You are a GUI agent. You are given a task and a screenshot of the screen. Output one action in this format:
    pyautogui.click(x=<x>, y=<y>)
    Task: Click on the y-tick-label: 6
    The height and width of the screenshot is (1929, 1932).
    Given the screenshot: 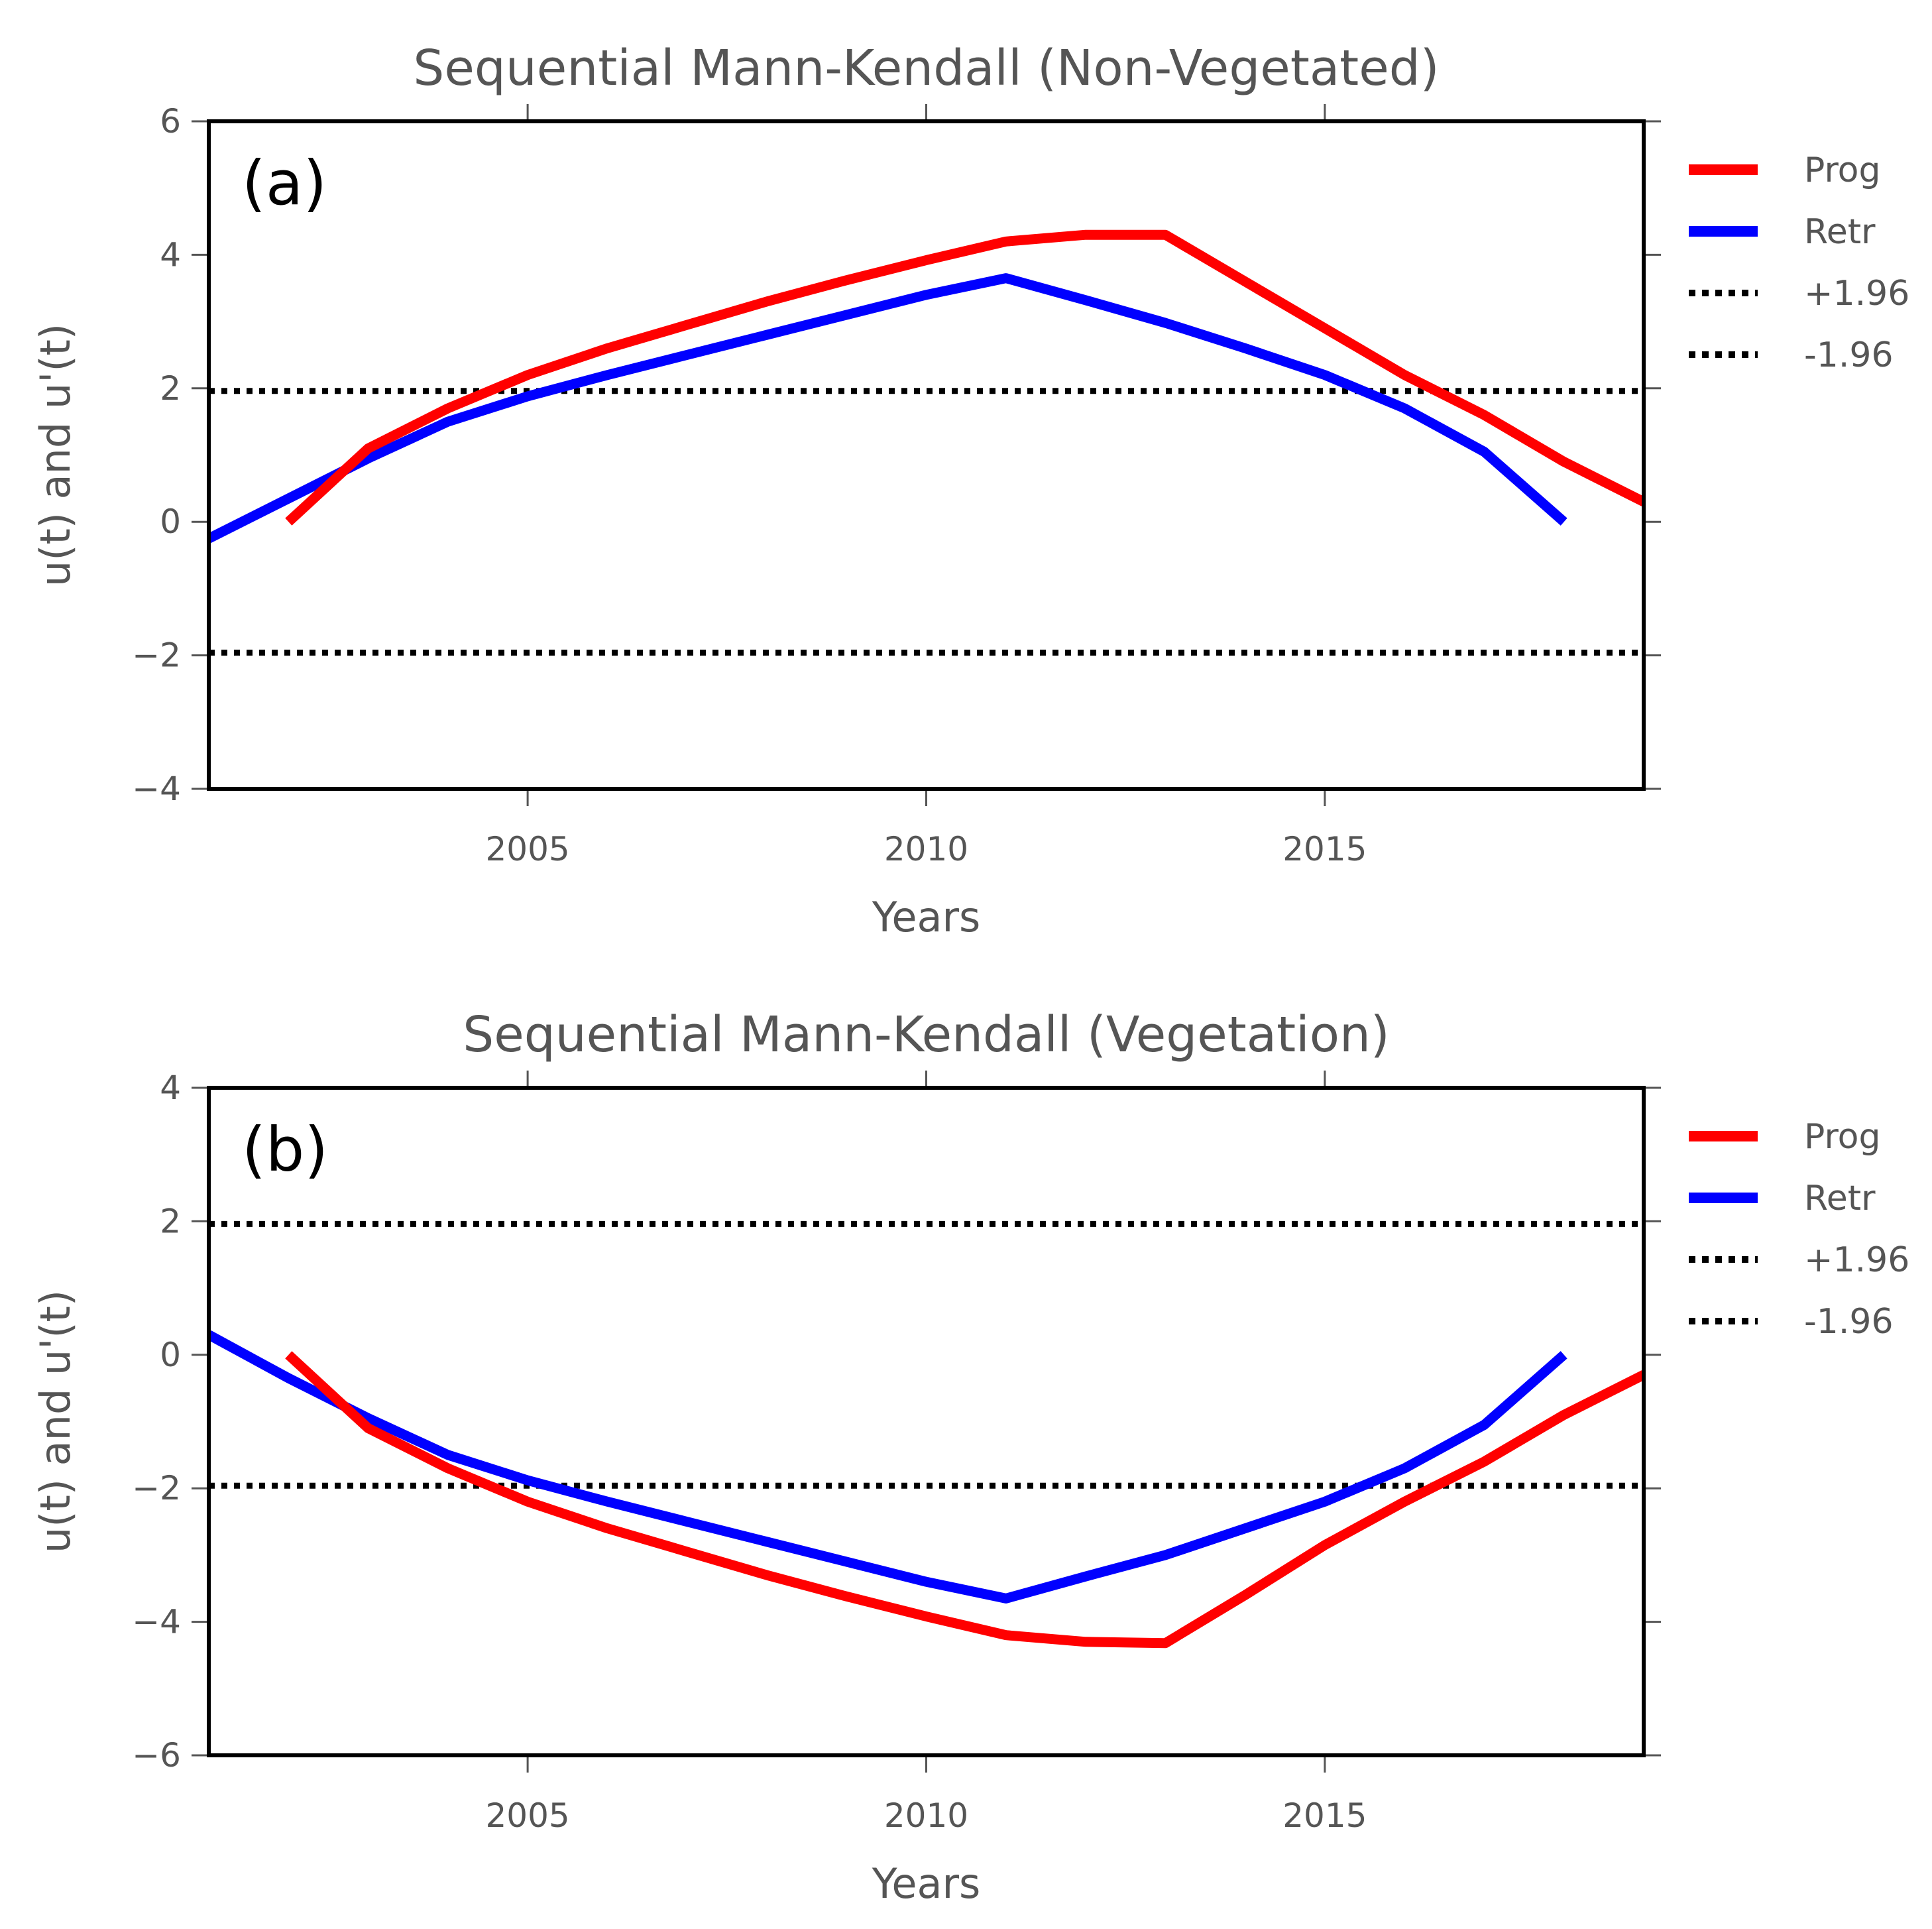 What is the action you would take?
    pyautogui.click(x=170, y=121)
    